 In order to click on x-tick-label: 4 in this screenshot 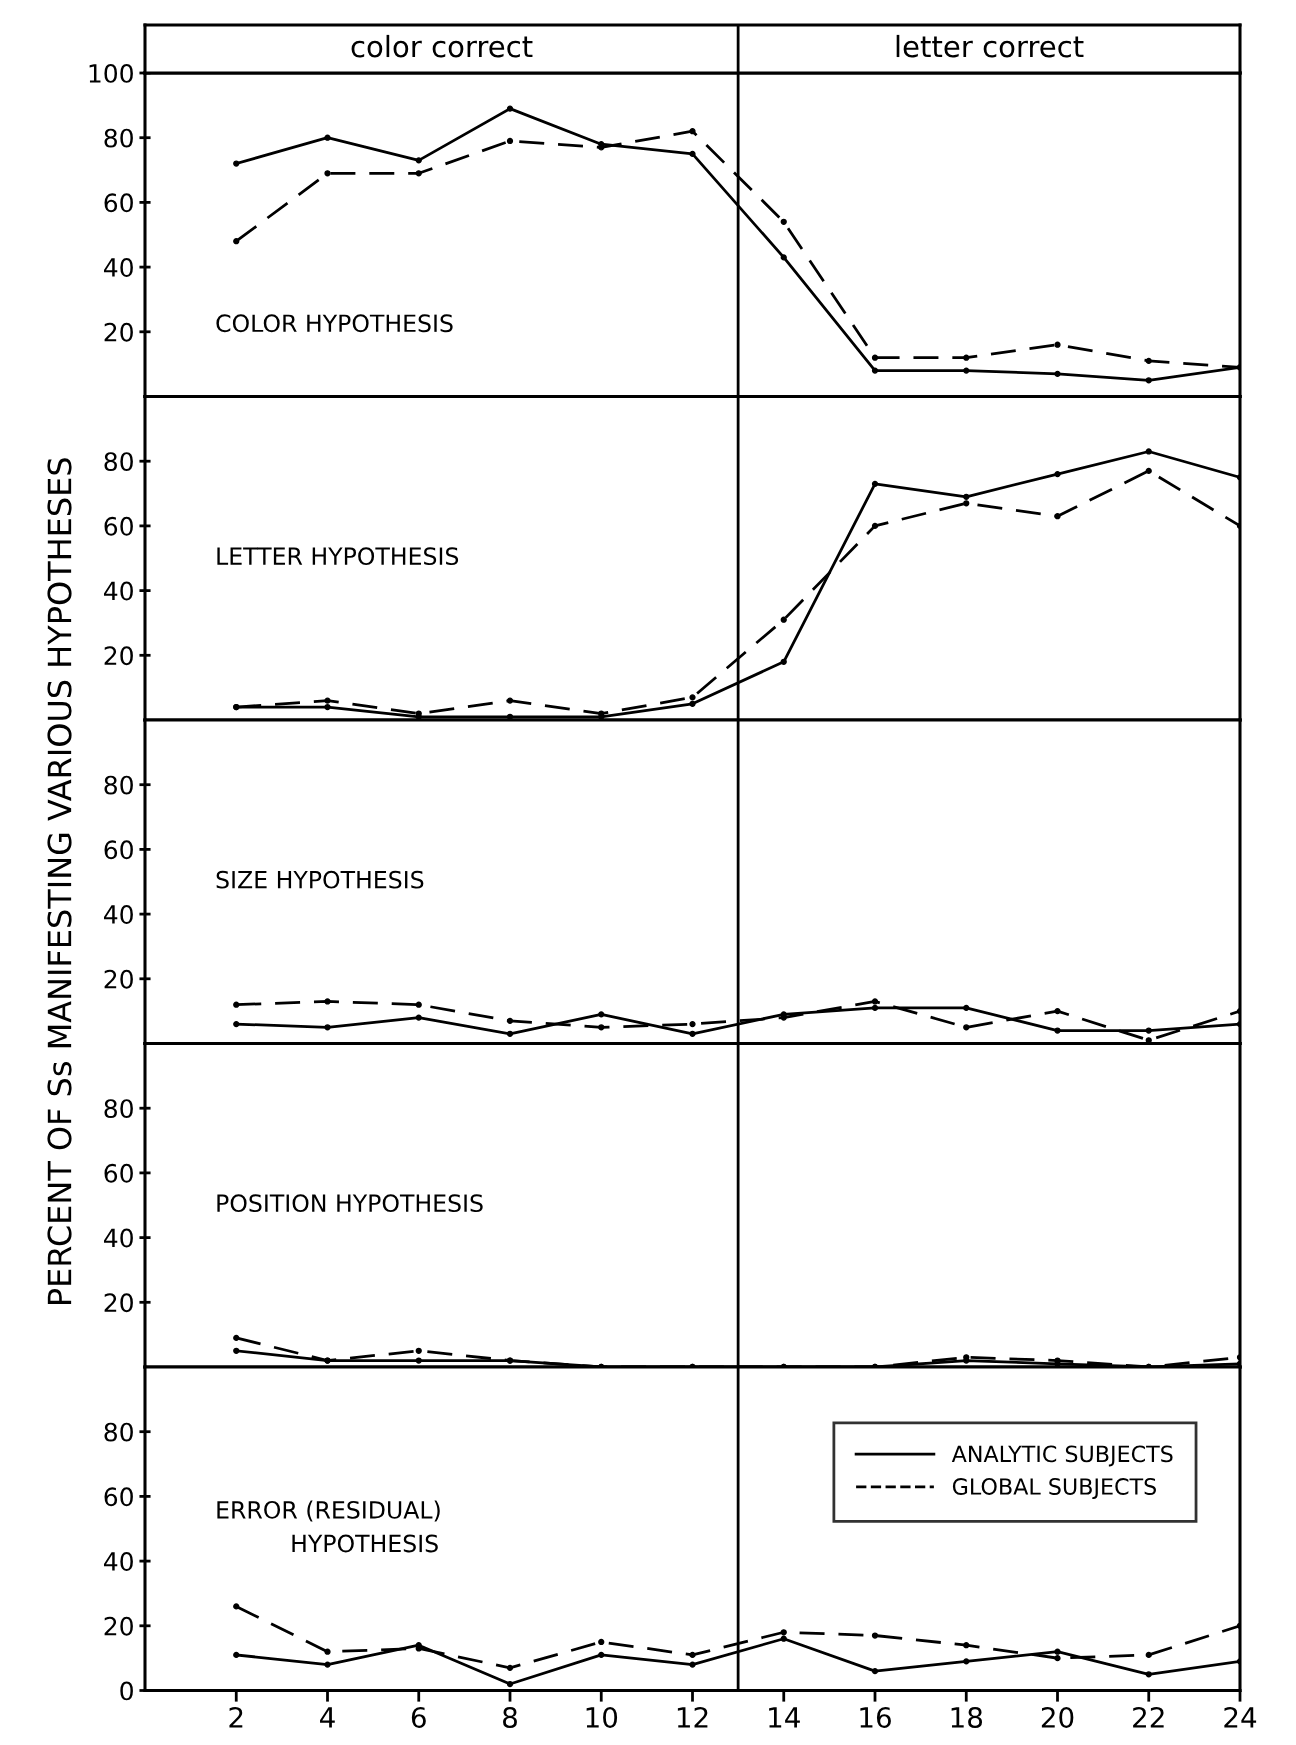, I will do `click(327, 1717)`.